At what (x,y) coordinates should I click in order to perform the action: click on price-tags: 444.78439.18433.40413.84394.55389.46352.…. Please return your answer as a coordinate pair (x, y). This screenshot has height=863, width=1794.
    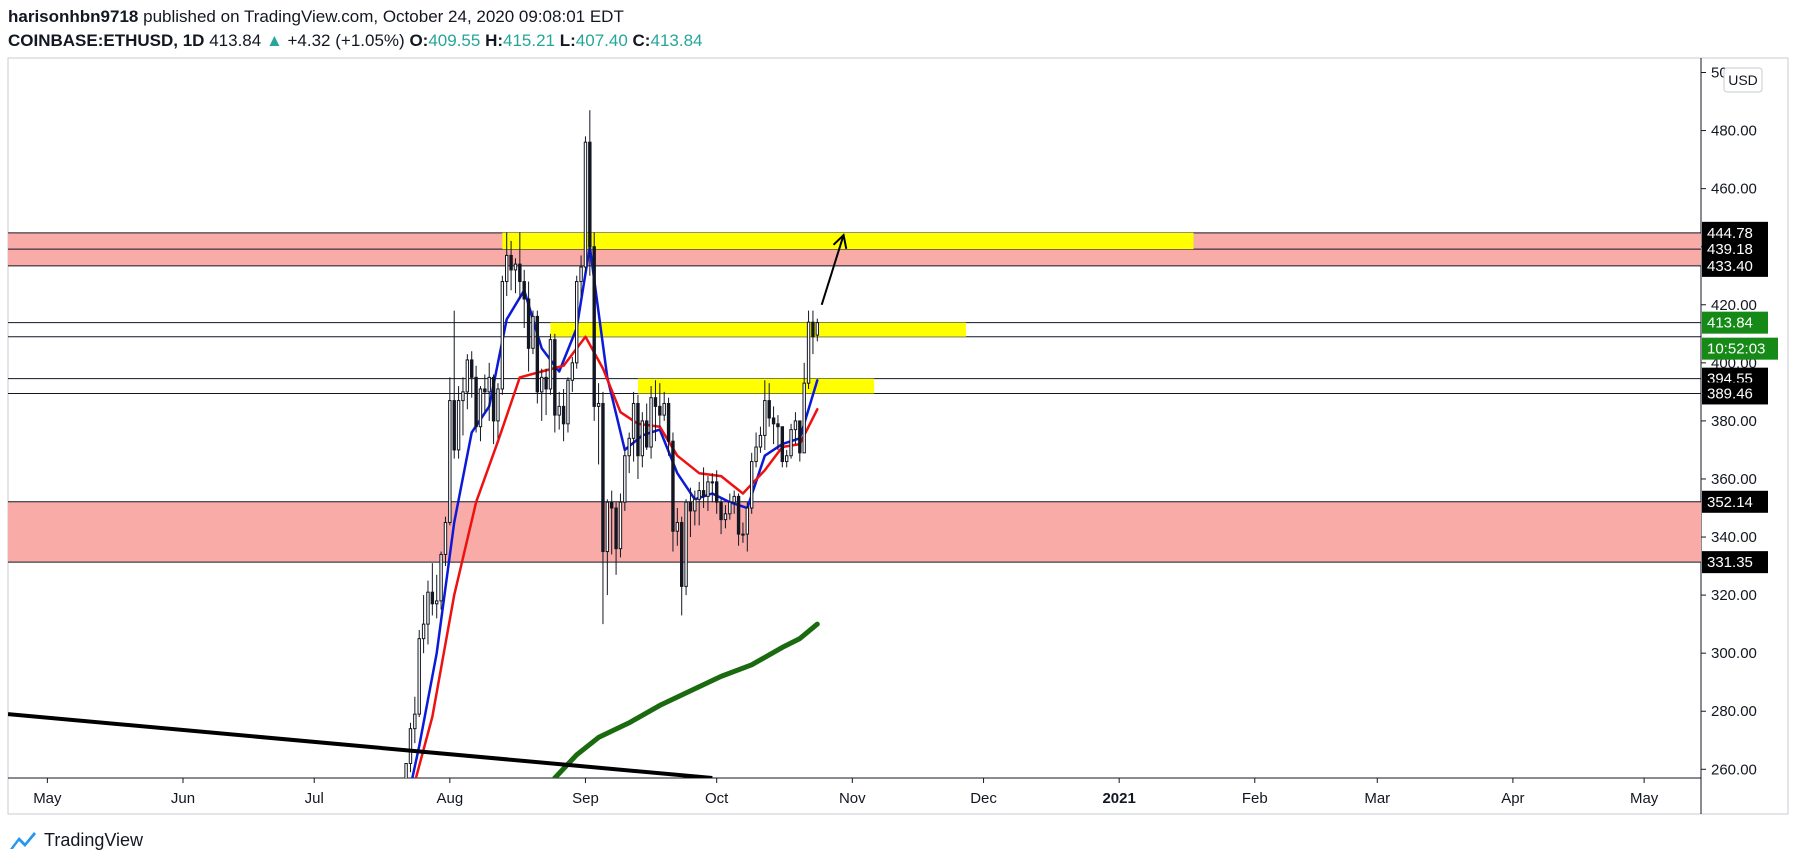
    Looking at the image, I should click on (1740, 397).